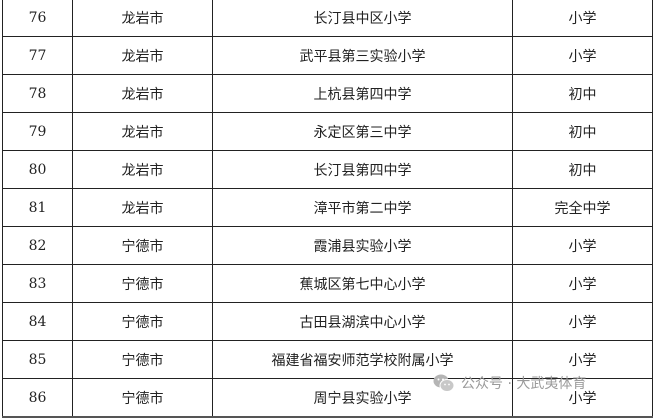  What do you see at coordinates (362, 207) in the screenshot?
I see `school-name-cell: 漳平市第二中学` at bounding box center [362, 207].